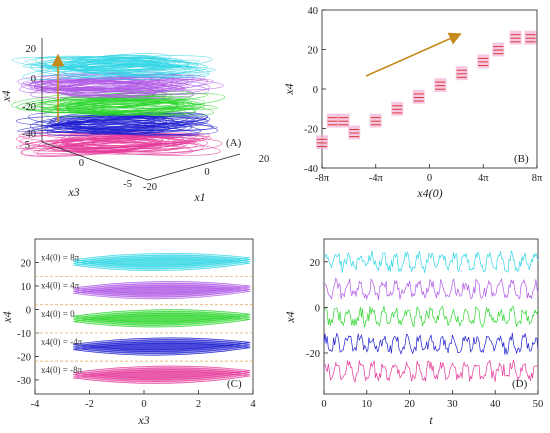 This screenshot has width=550, height=433. I want to click on panel-c-label: (C), so click(234, 384).